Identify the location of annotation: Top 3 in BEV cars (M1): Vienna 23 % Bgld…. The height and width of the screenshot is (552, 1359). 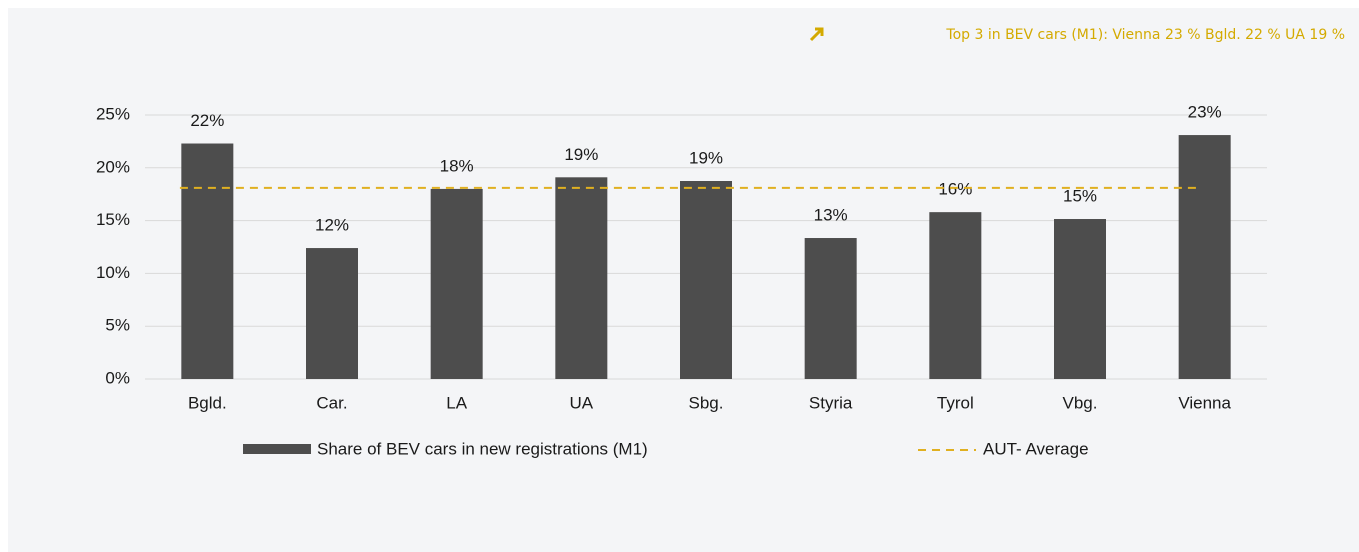
(1145, 35).